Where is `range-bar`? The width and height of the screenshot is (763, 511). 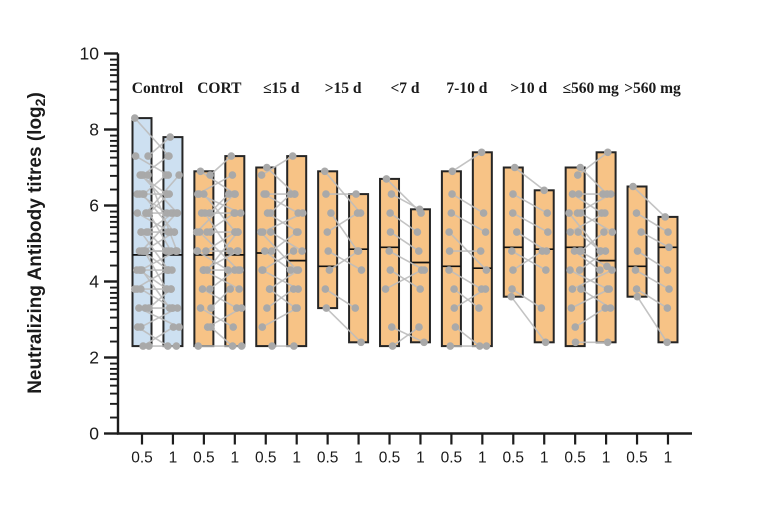 range-bar is located at coordinates (606, 247).